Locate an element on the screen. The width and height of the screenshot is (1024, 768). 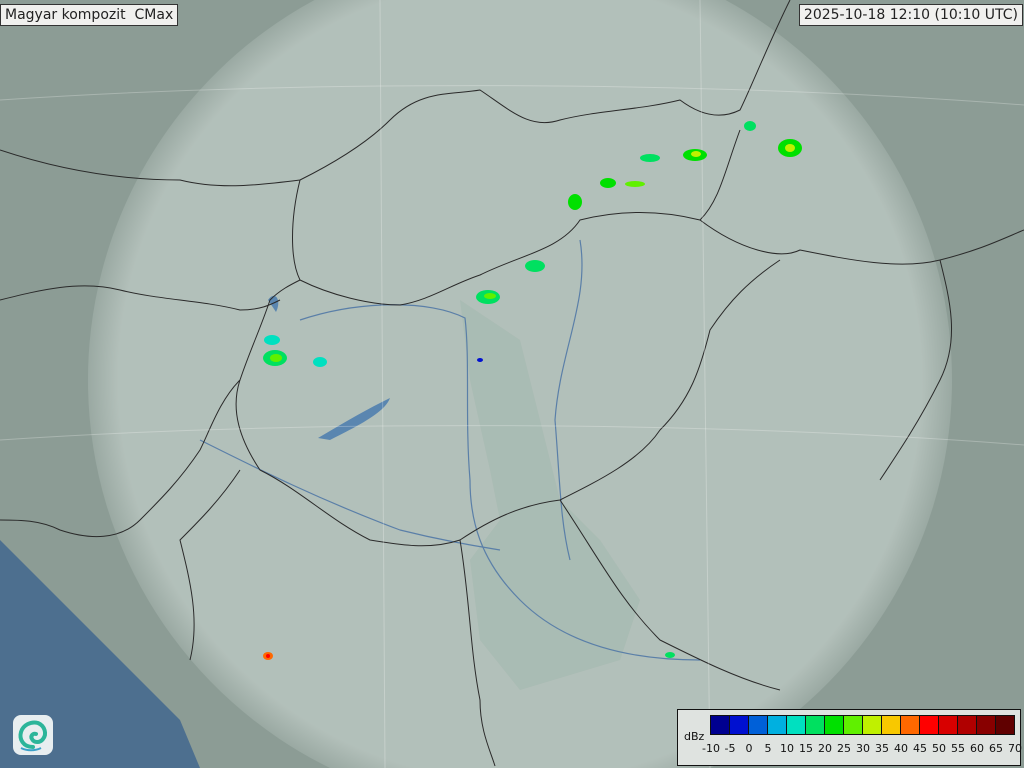
legend-tick-label: 40 is located at coordinates (901, 748).